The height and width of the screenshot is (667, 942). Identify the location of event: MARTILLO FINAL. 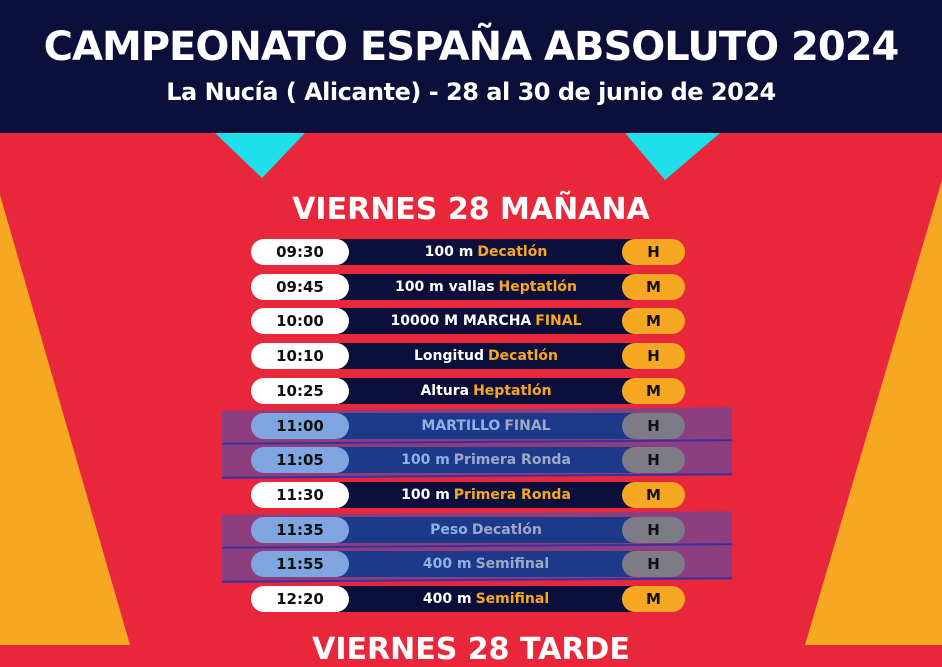
(486, 426).